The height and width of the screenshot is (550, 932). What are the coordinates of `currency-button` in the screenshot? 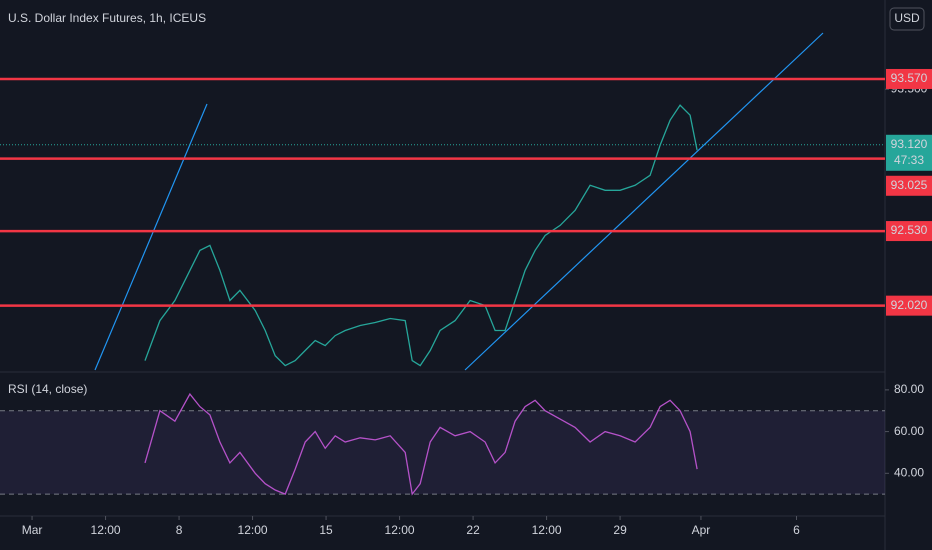 It's located at (907, 19).